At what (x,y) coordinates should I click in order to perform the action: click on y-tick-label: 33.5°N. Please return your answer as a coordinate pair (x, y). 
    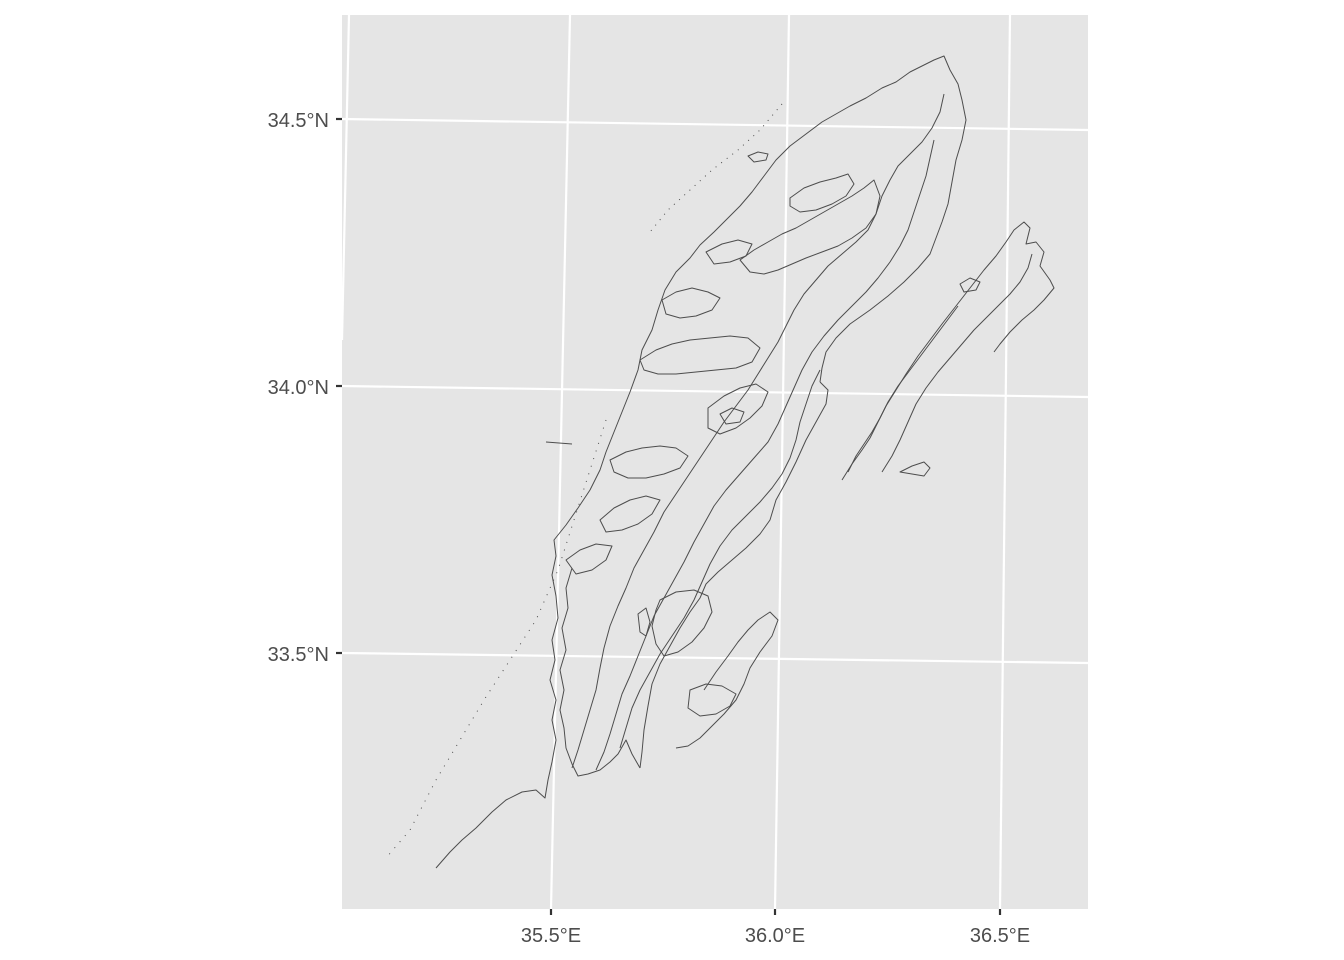
    Looking at the image, I should click on (298, 655).